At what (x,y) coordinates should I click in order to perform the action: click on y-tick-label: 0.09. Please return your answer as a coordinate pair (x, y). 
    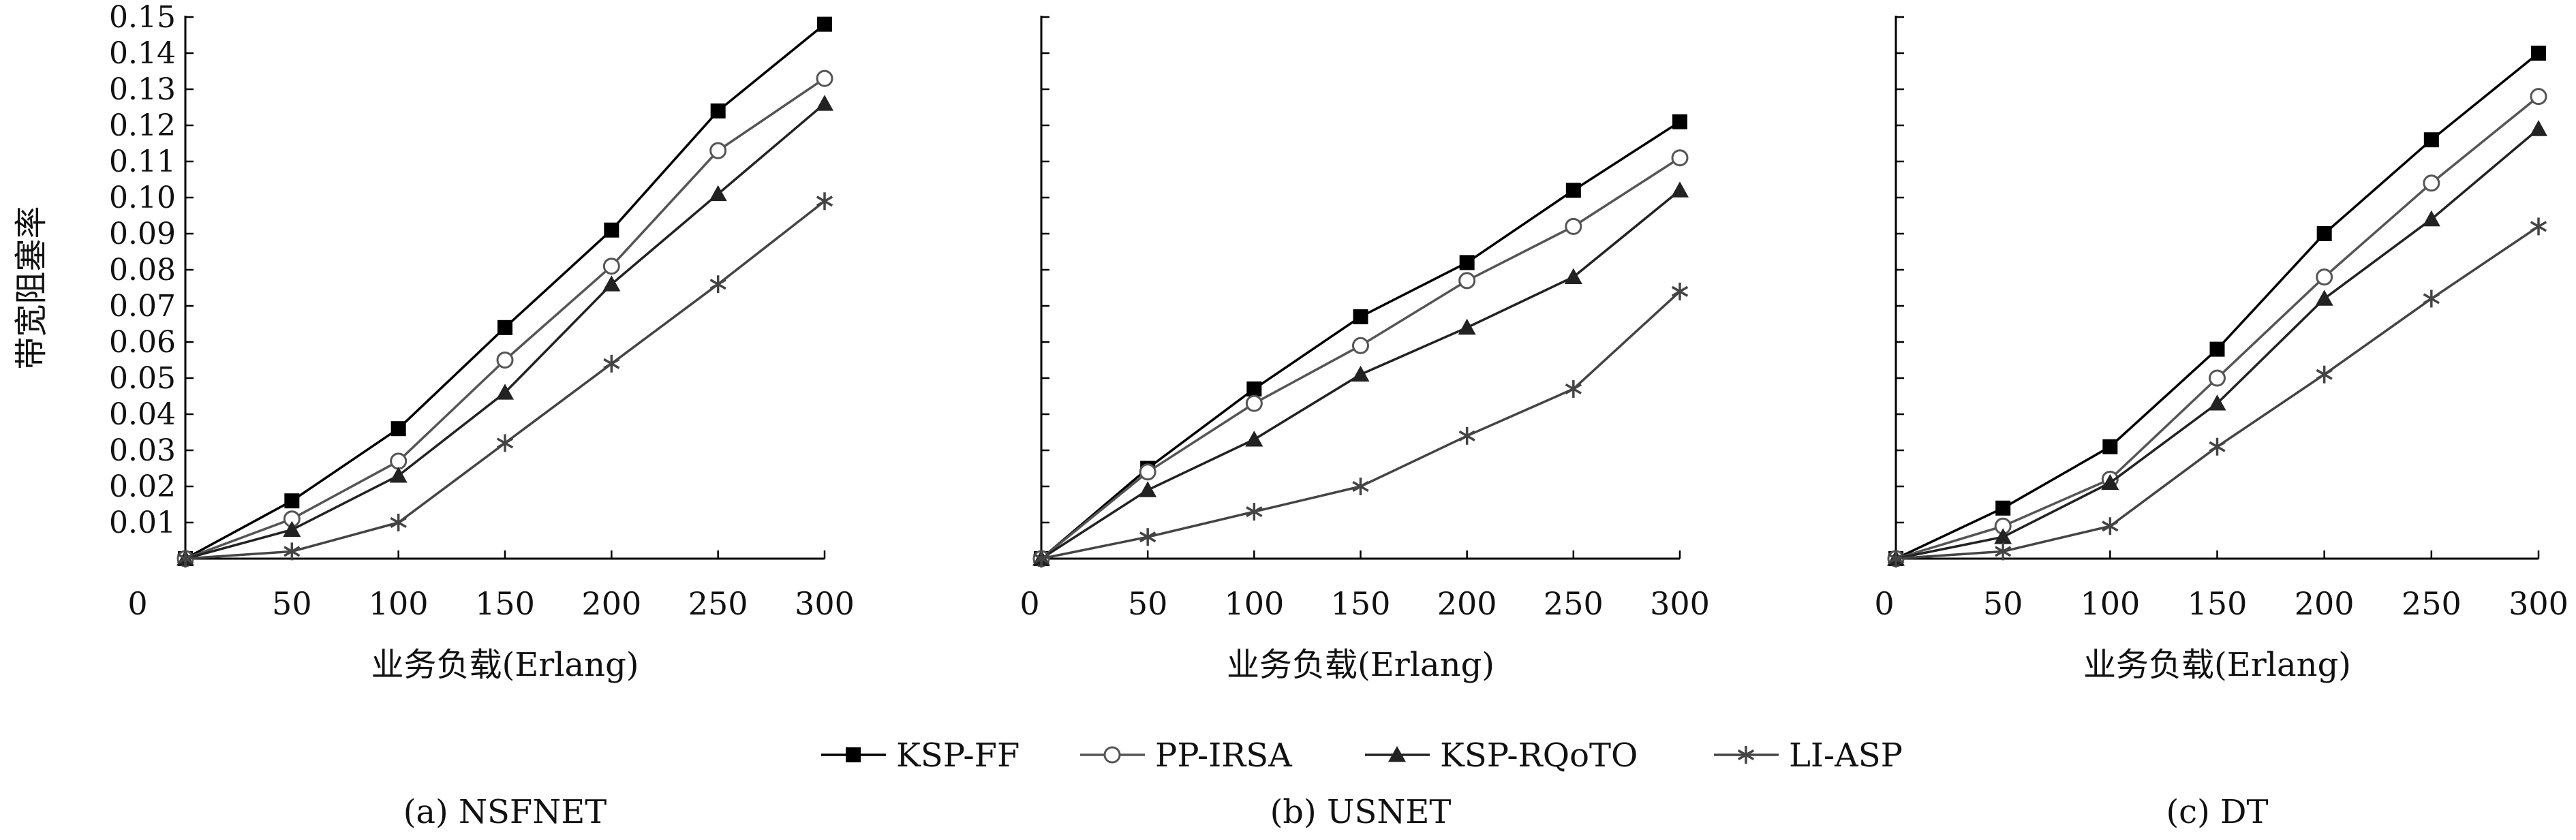
    Looking at the image, I should click on (142, 234).